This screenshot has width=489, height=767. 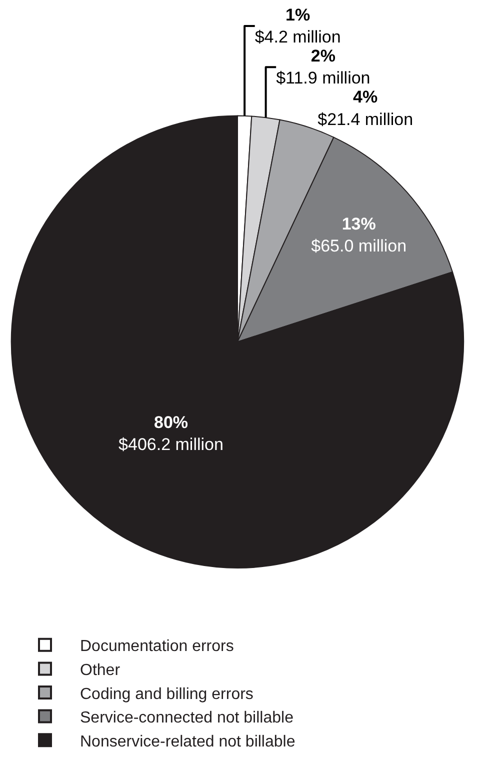 What do you see at coordinates (297, 26) in the screenshot?
I see `data-label: 1% $4.2 million` at bounding box center [297, 26].